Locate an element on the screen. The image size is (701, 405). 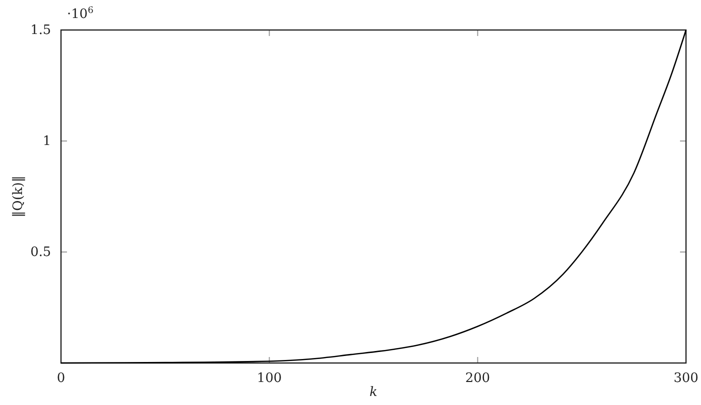
y-tick-label: 1 is located at coordinates (46, 142).